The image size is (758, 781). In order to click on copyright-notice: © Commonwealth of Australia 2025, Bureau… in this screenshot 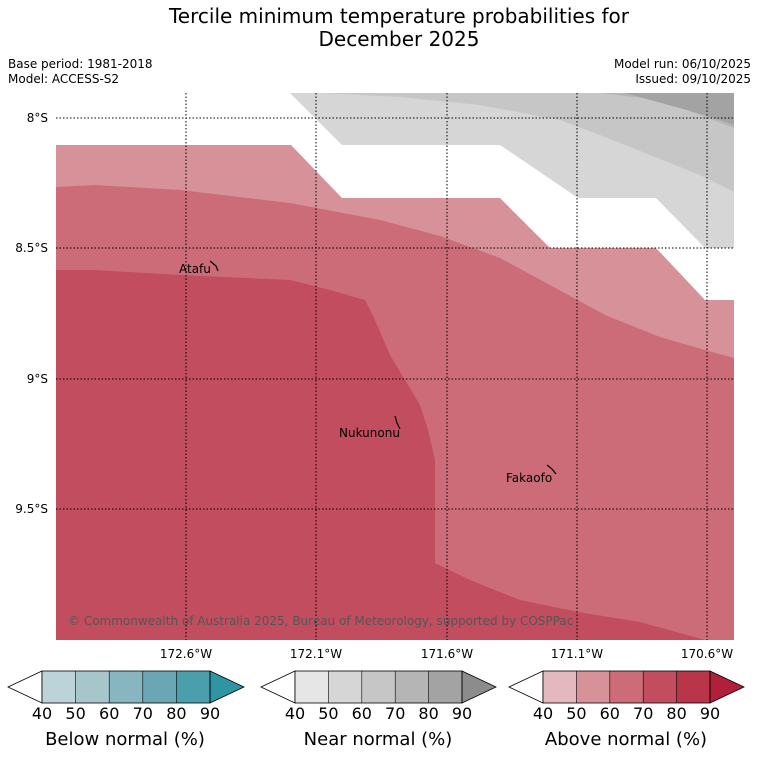, I will do `click(321, 621)`.